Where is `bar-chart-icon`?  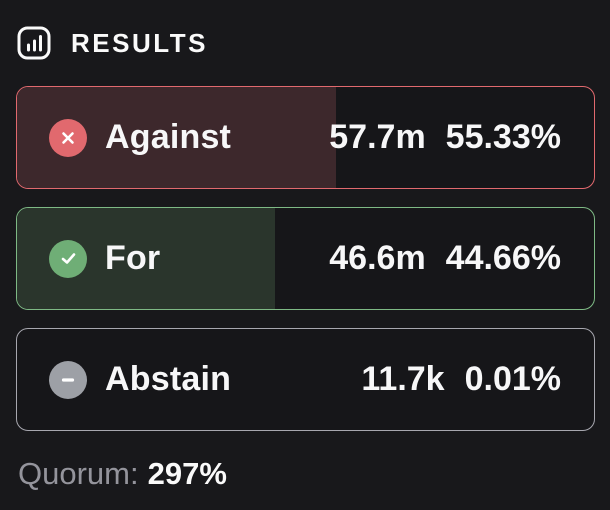 bar-chart-icon is located at coordinates (34, 43).